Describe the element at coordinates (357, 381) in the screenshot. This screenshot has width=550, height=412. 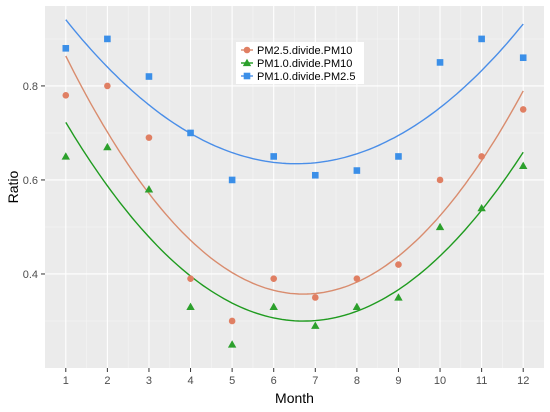
I see `x-tick-label: 8` at that location.